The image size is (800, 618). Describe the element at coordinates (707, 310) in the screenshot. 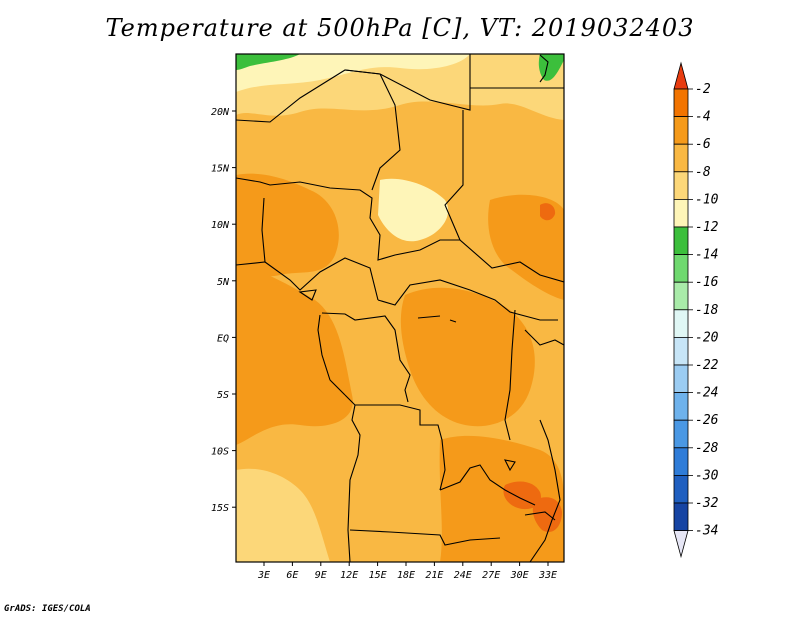

I see `colorbar-label: -18` at that location.